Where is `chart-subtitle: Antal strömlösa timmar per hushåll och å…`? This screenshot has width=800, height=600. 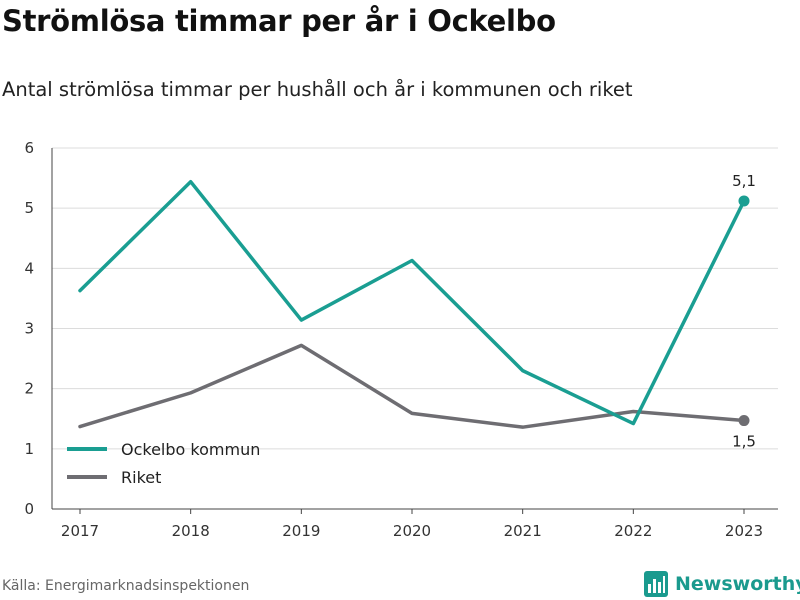
chart-subtitle: Antal strömlösa timmar per hushåll och å… is located at coordinates (317, 89).